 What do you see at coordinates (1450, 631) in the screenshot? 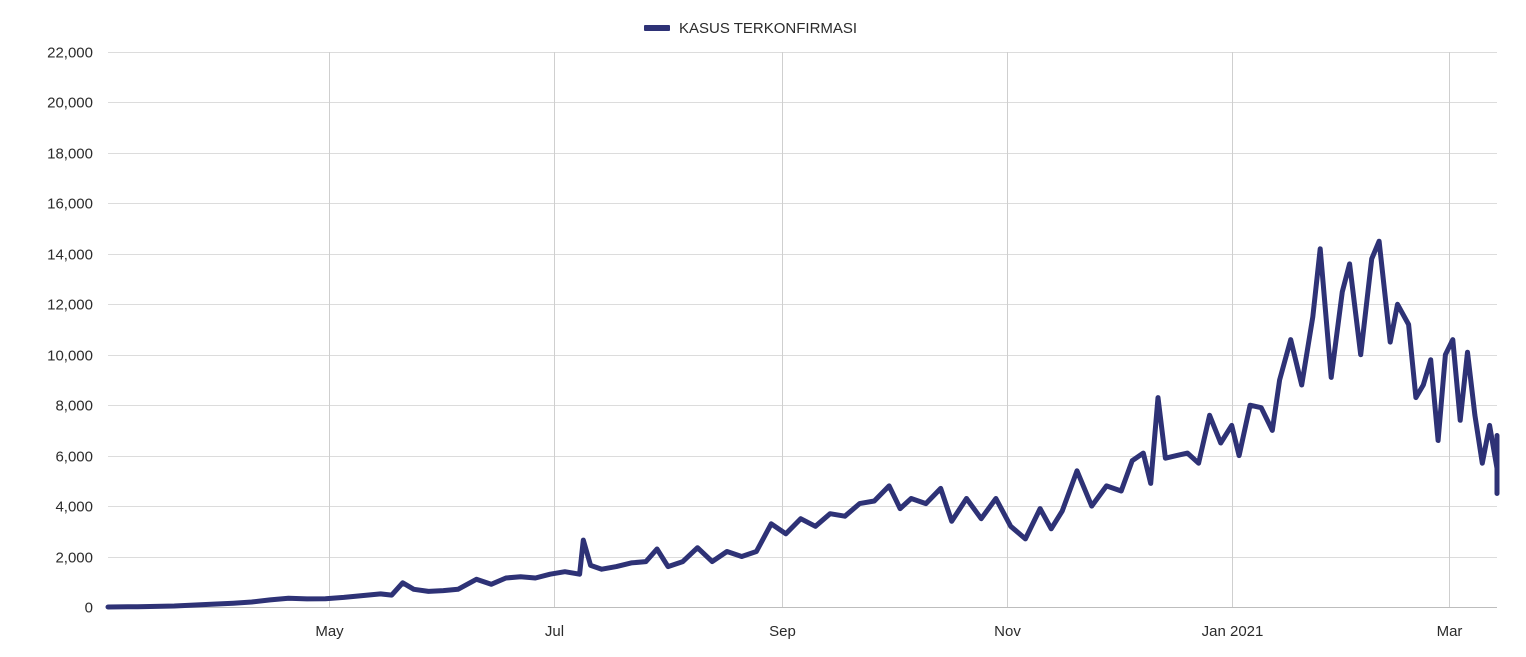
I see `x-tick-label: Mar` at bounding box center [1450, 631].